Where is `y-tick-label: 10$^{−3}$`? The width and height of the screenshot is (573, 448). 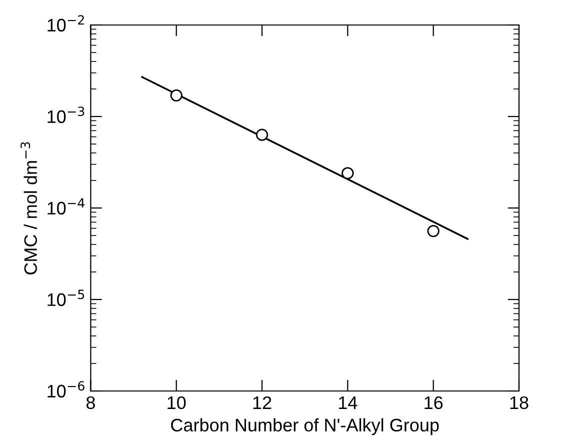
y-tick-label: 10$^{−3}$ is located at coordinates (66, 115).